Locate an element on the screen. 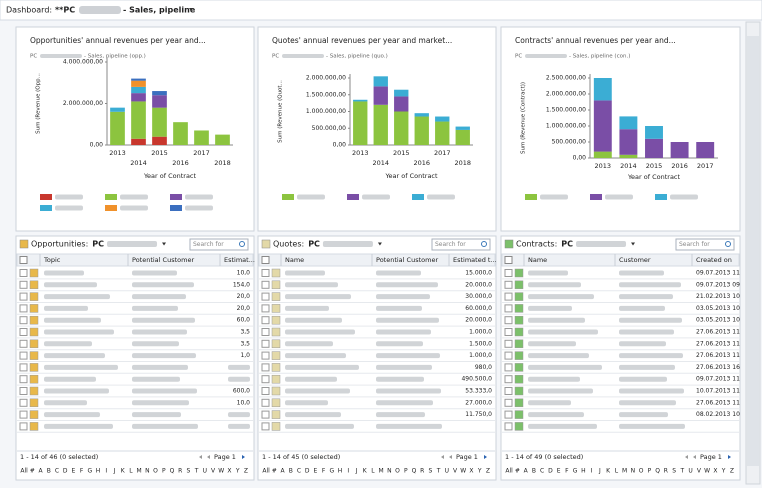  alphabet-filter: Z is located at coordinates (488, 471).